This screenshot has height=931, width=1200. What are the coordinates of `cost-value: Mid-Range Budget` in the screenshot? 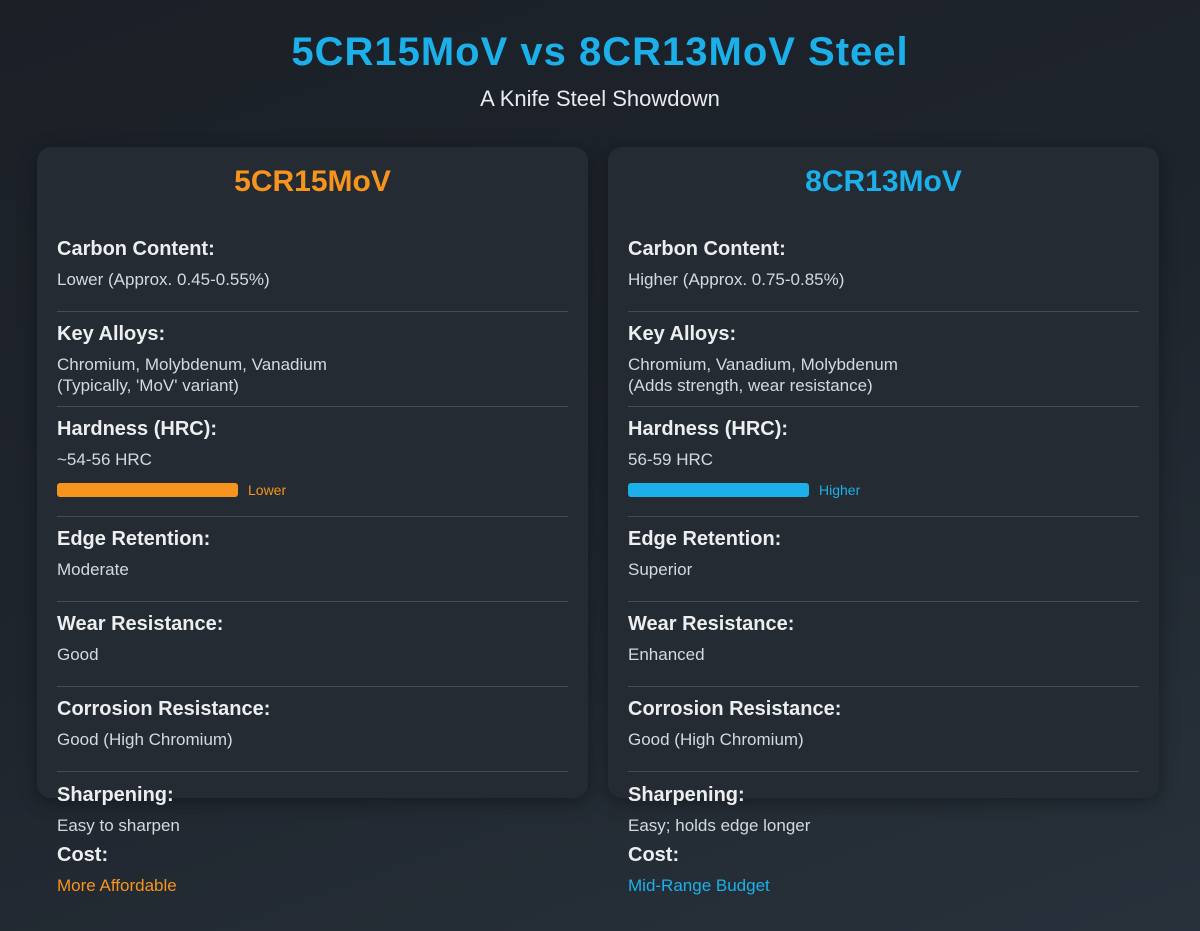 It's located at (699, 885).